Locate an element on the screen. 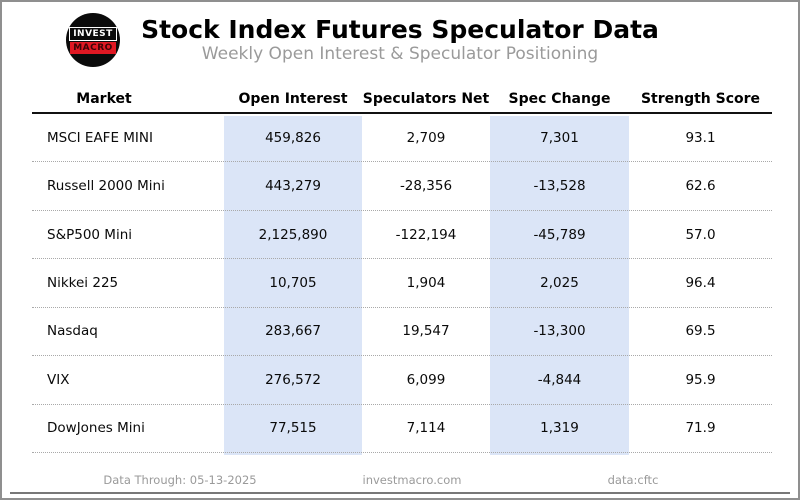 This screenshot has height=500, width=800. cell-spec-change: 7,301 is located at coordinates (559, 137).